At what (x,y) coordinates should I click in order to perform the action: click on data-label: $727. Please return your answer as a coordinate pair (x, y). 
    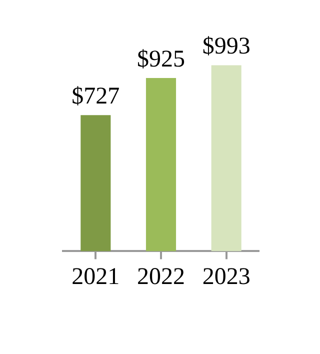
    Looking at the image, I should click on (96, 96).